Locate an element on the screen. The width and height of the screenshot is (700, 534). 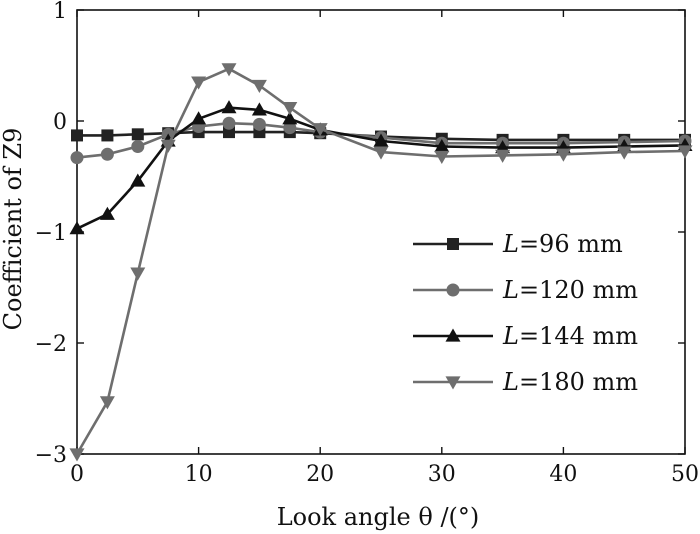
x-tick-label: 40 is located at coordinates (563, 474).